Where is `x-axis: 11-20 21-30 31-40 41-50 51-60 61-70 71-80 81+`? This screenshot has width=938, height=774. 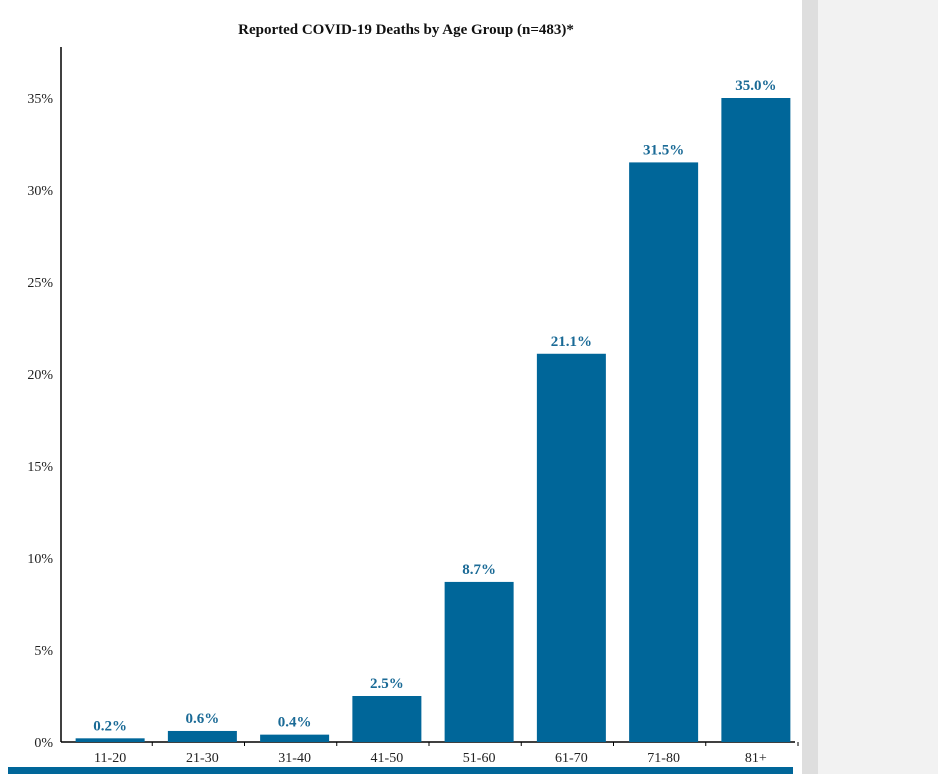 x-axis: 11-20 21-30 31-40 41-50 51-60 61-70 71-80 81+ is located at coordinates (430, 753).